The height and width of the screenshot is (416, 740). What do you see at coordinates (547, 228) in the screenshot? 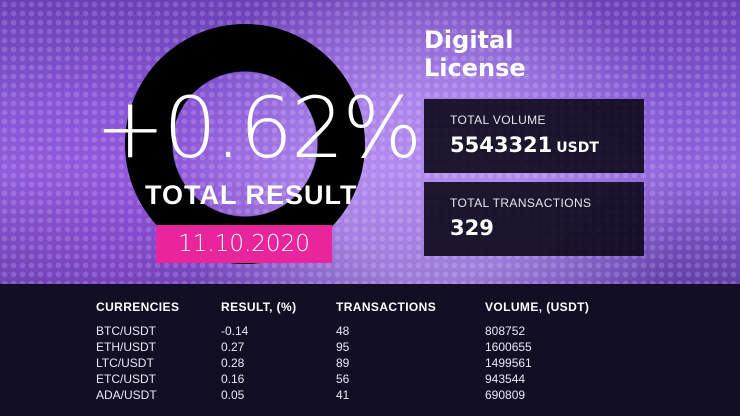
I see `total-transactions-value-row: 329` at bounding box center [547, 228].